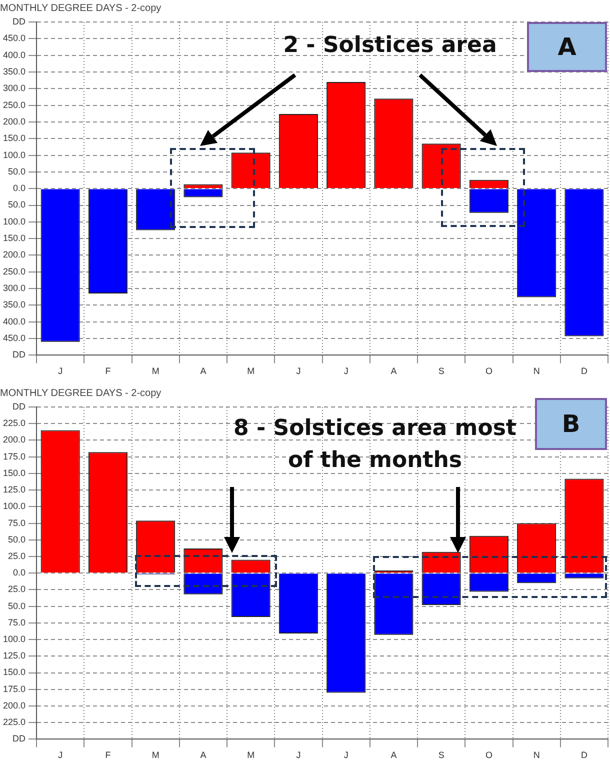 The width and height of the screenshot is (610, 764). Describe the element at coordinates (390, 46) in the screenshot. I see `annotation: 2 - Solstices area` at that location.